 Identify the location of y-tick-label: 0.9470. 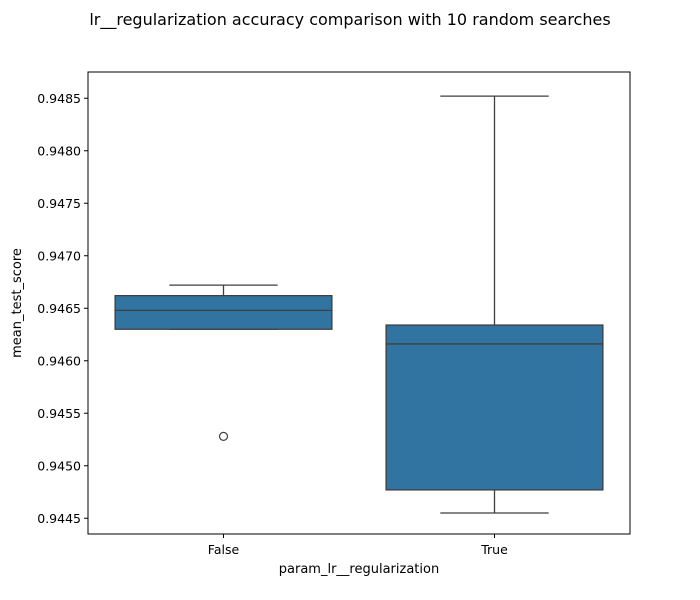
(59, 255).